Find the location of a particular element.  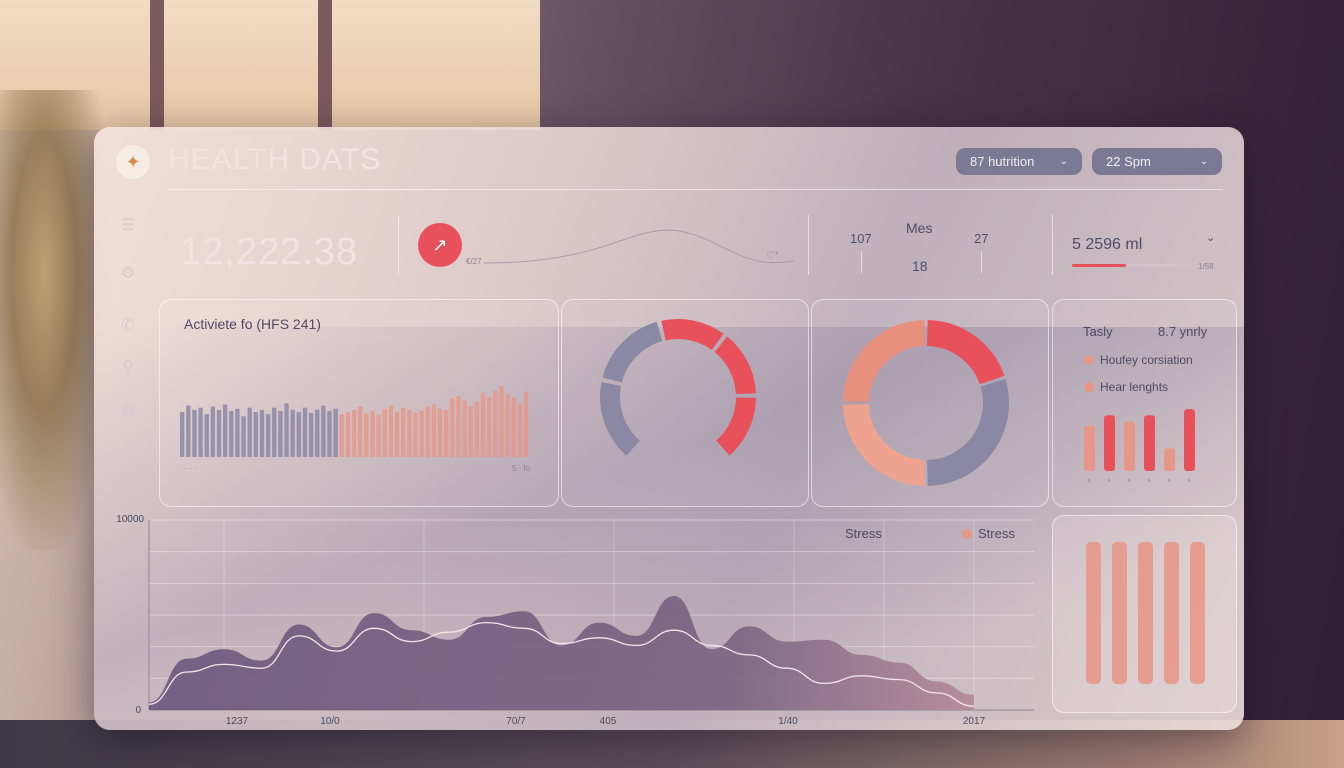

tally-header-left: Tasly is located at coordinates (1098, 331).